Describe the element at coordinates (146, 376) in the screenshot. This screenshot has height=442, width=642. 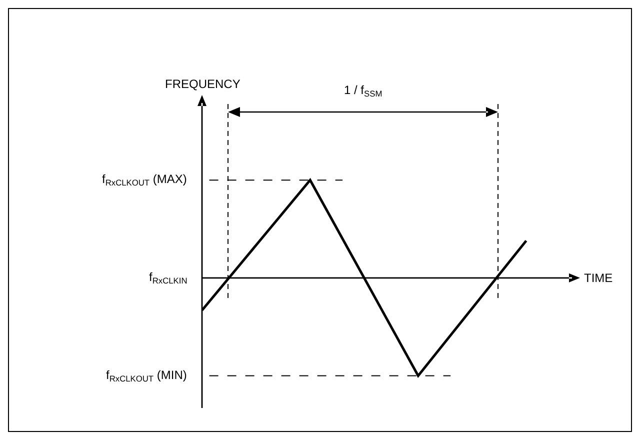
I see `ref-line-label: f$_{RxCLKOUT}$ (MIN)` at that location.